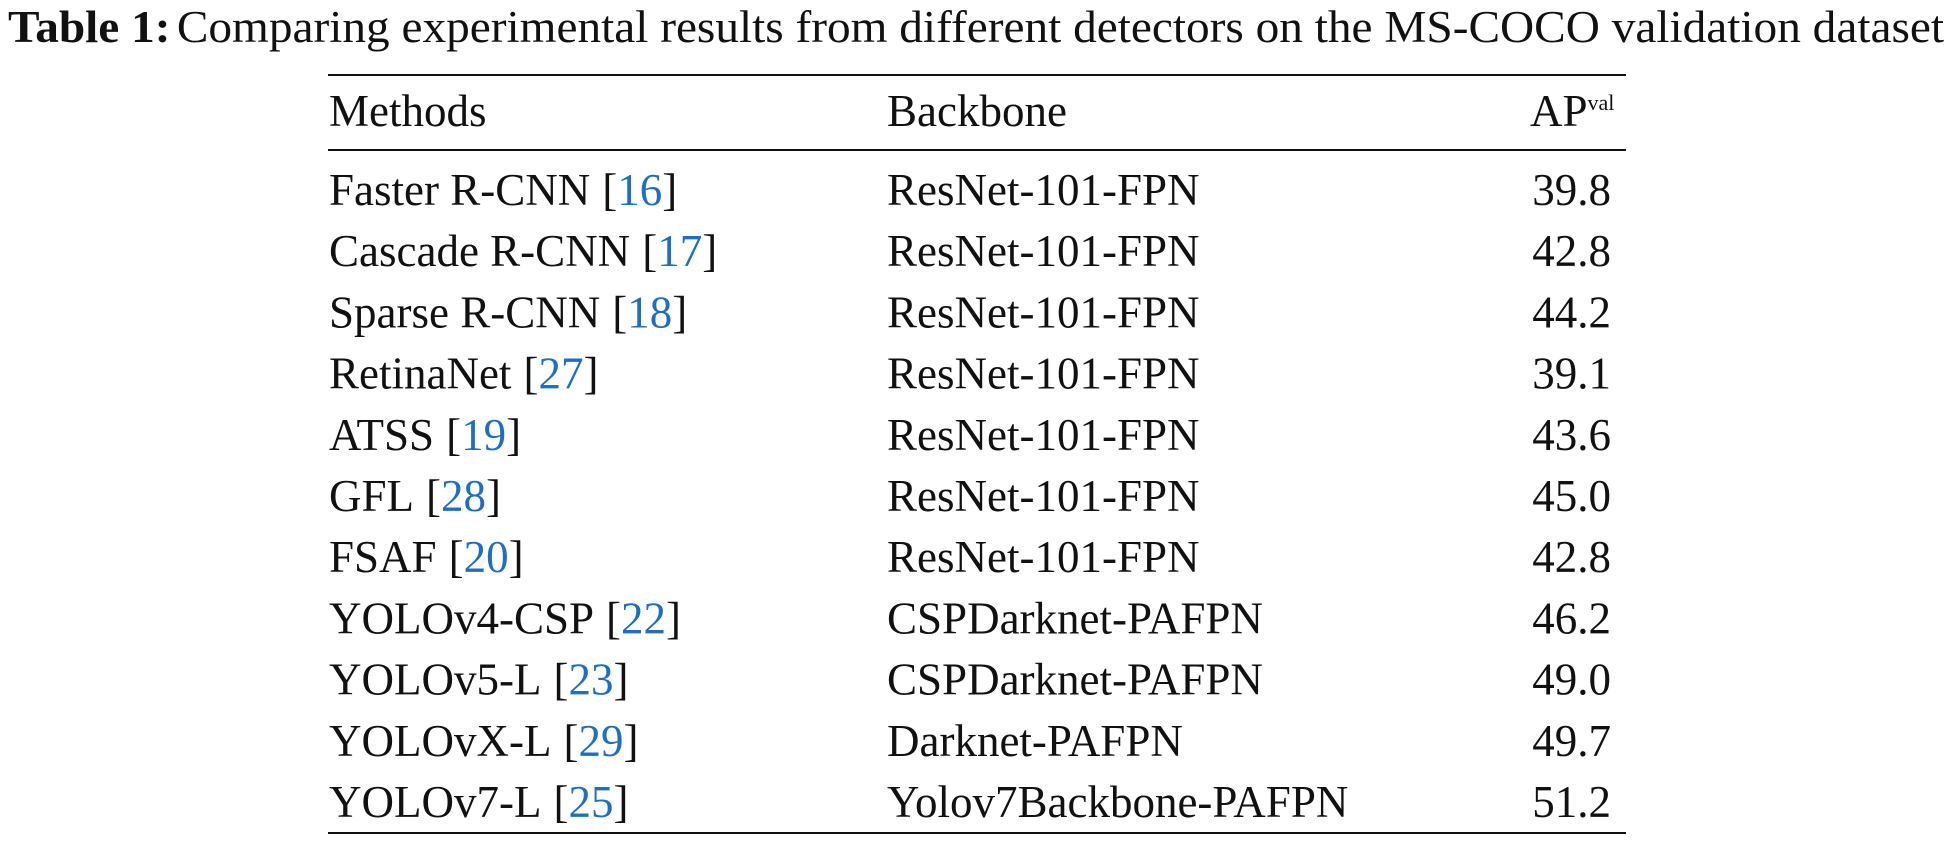 The height and width of the screenshot is (842, 1954). I want to click on method-name: FSAF, so click(383, 557).